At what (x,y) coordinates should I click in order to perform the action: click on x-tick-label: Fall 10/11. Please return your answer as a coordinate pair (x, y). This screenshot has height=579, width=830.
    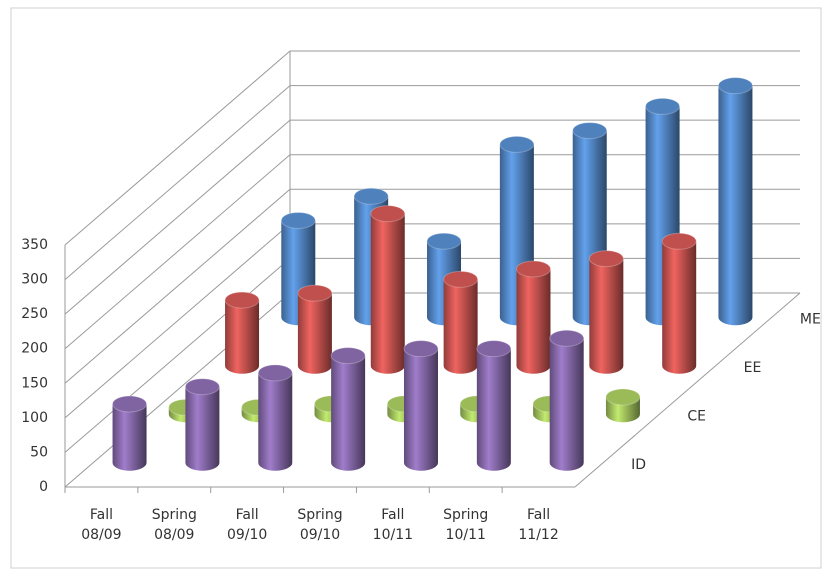
    Looking at the image, I should click on (393, 525).